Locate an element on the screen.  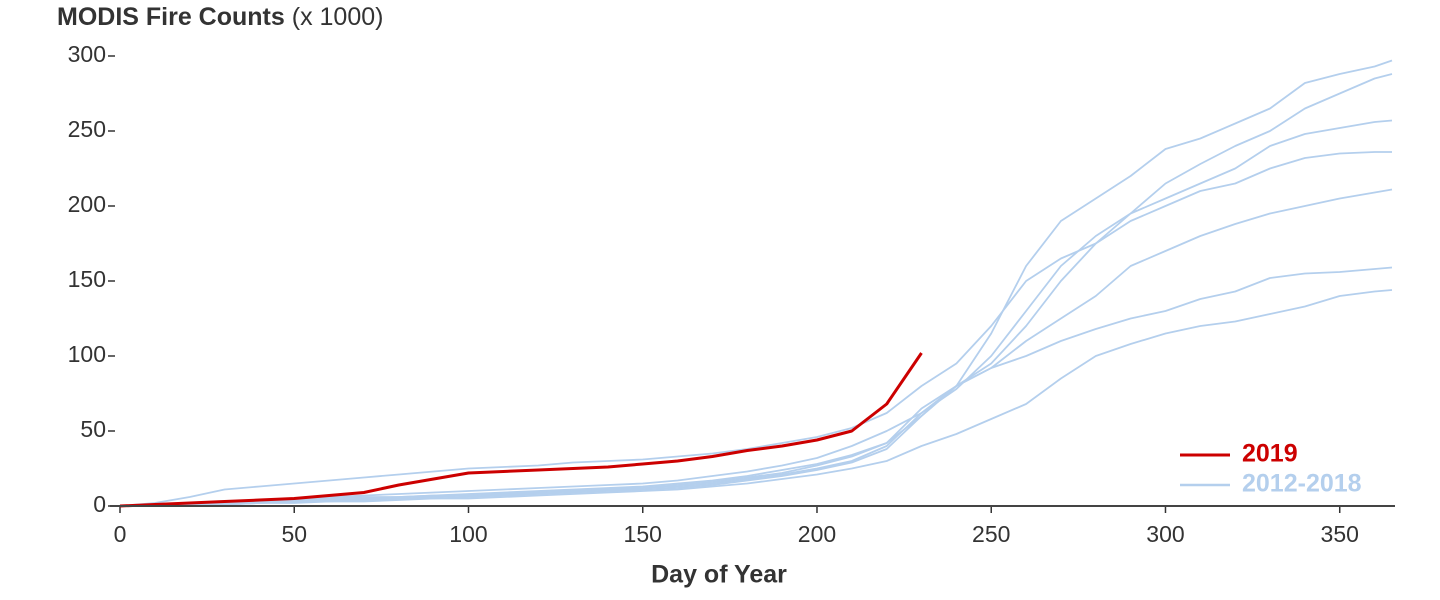
chart-title-group: MODIS Fire Counts (x 1000) is located at coordinates (220, 17).